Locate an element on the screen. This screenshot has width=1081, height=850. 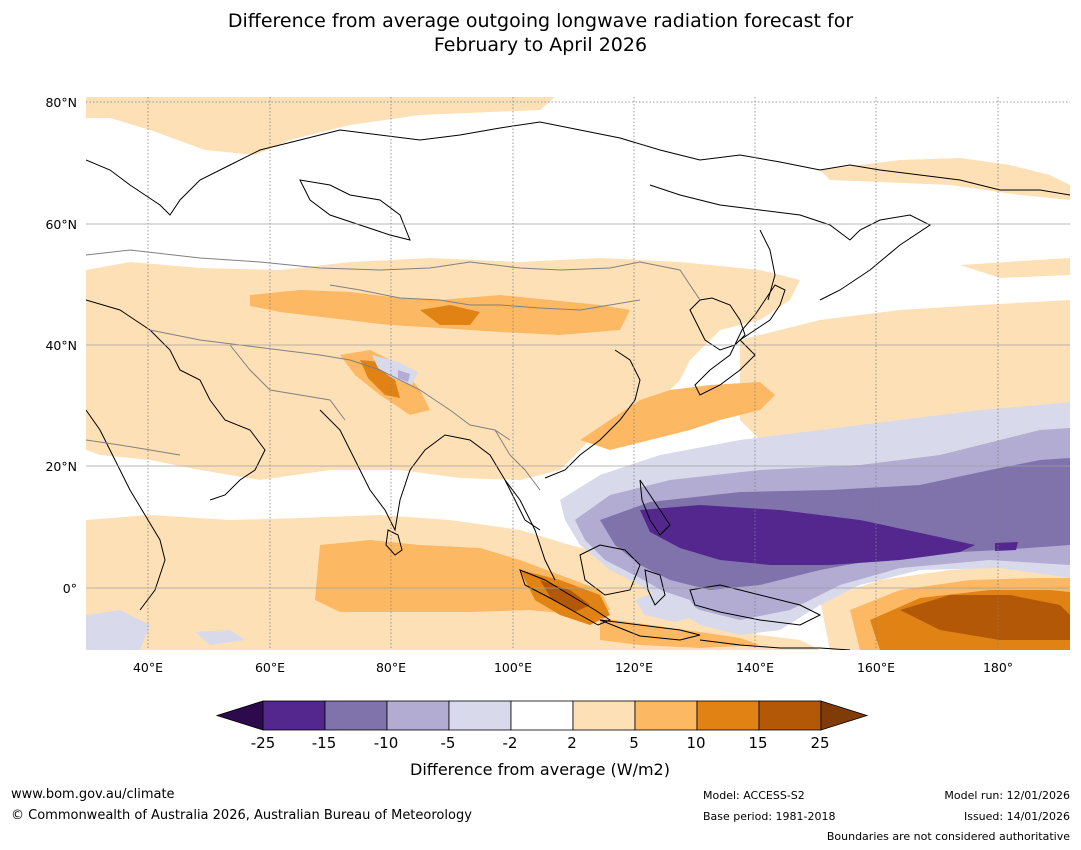
contour-pacific-orange-light is located at coordinates (905, 372).